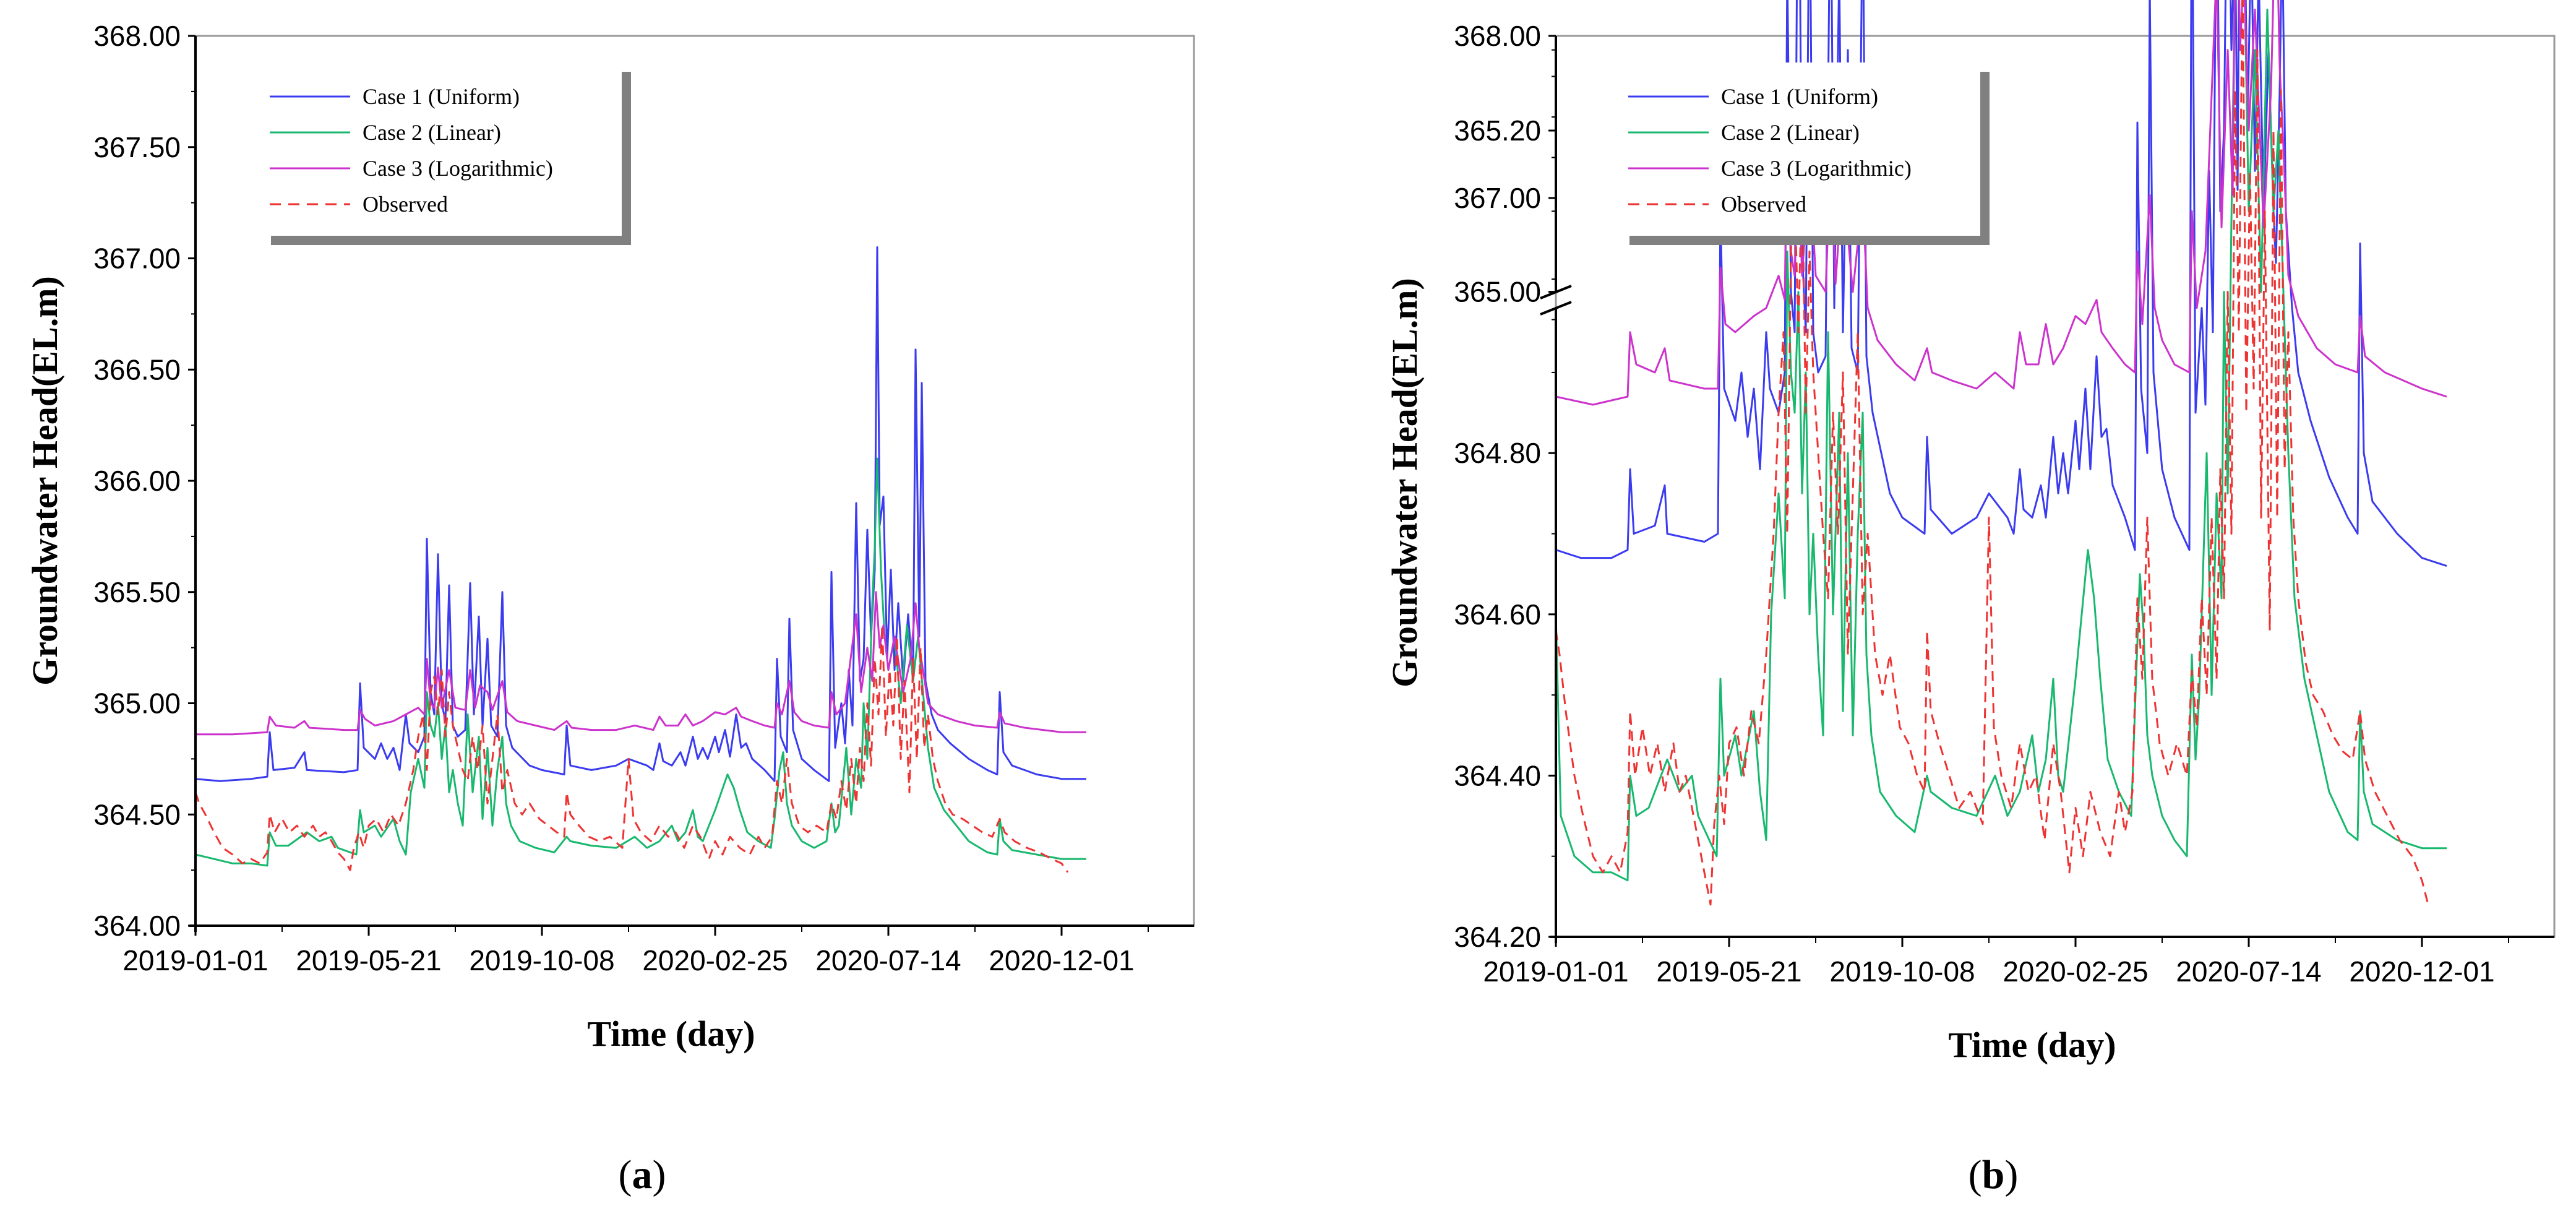 The width and height of the screenshot is (2576, 1211). What do you see at coordinates (631, 748) in the screenshot?
I see `series-line-observed` at bounding box center [631, 748].